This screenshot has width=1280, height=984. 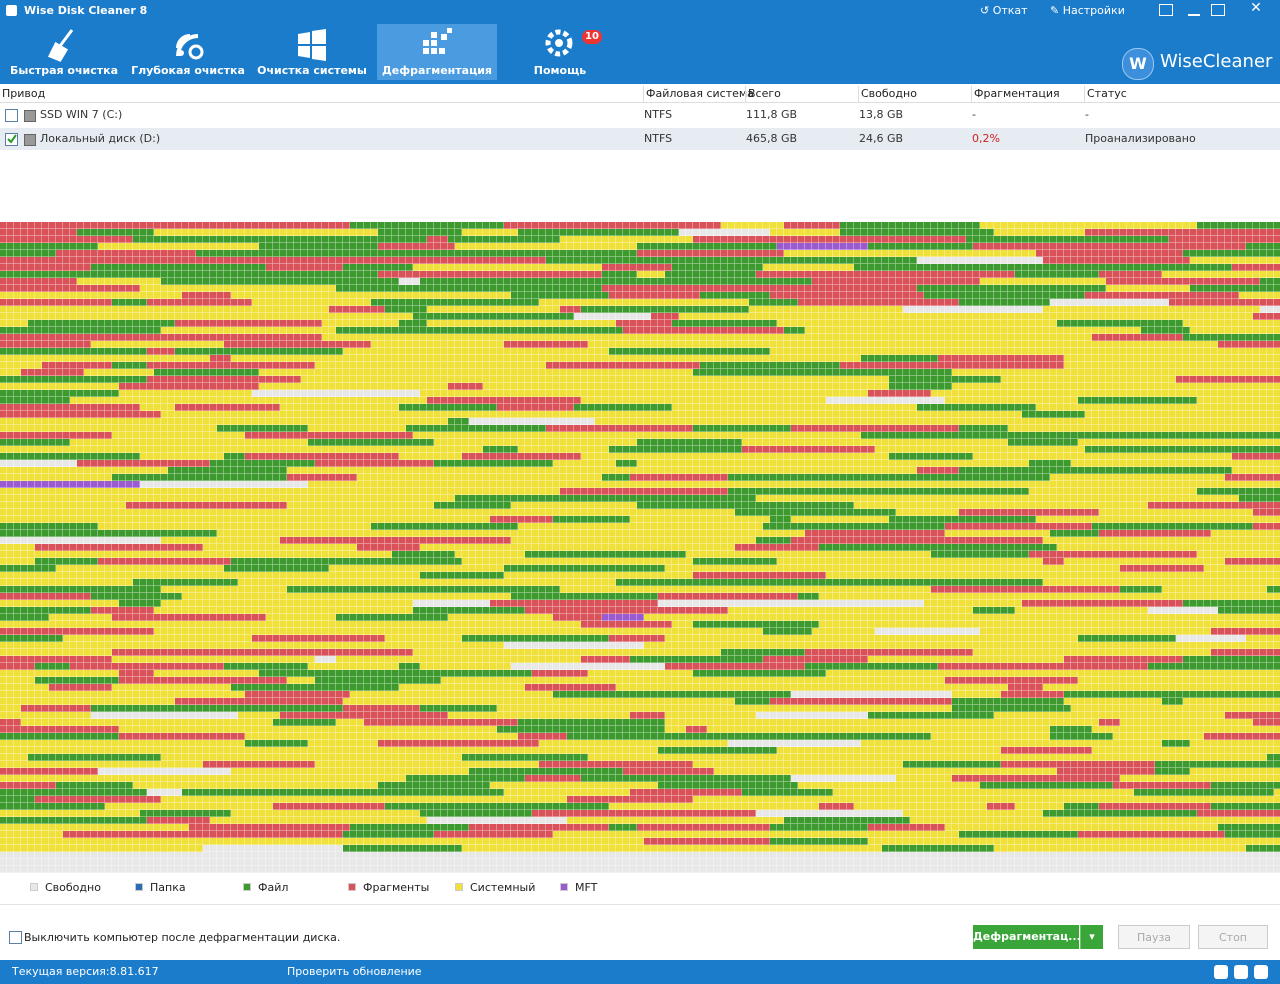 I want to click on column-header: Статус, so click(x=1105, y=94).